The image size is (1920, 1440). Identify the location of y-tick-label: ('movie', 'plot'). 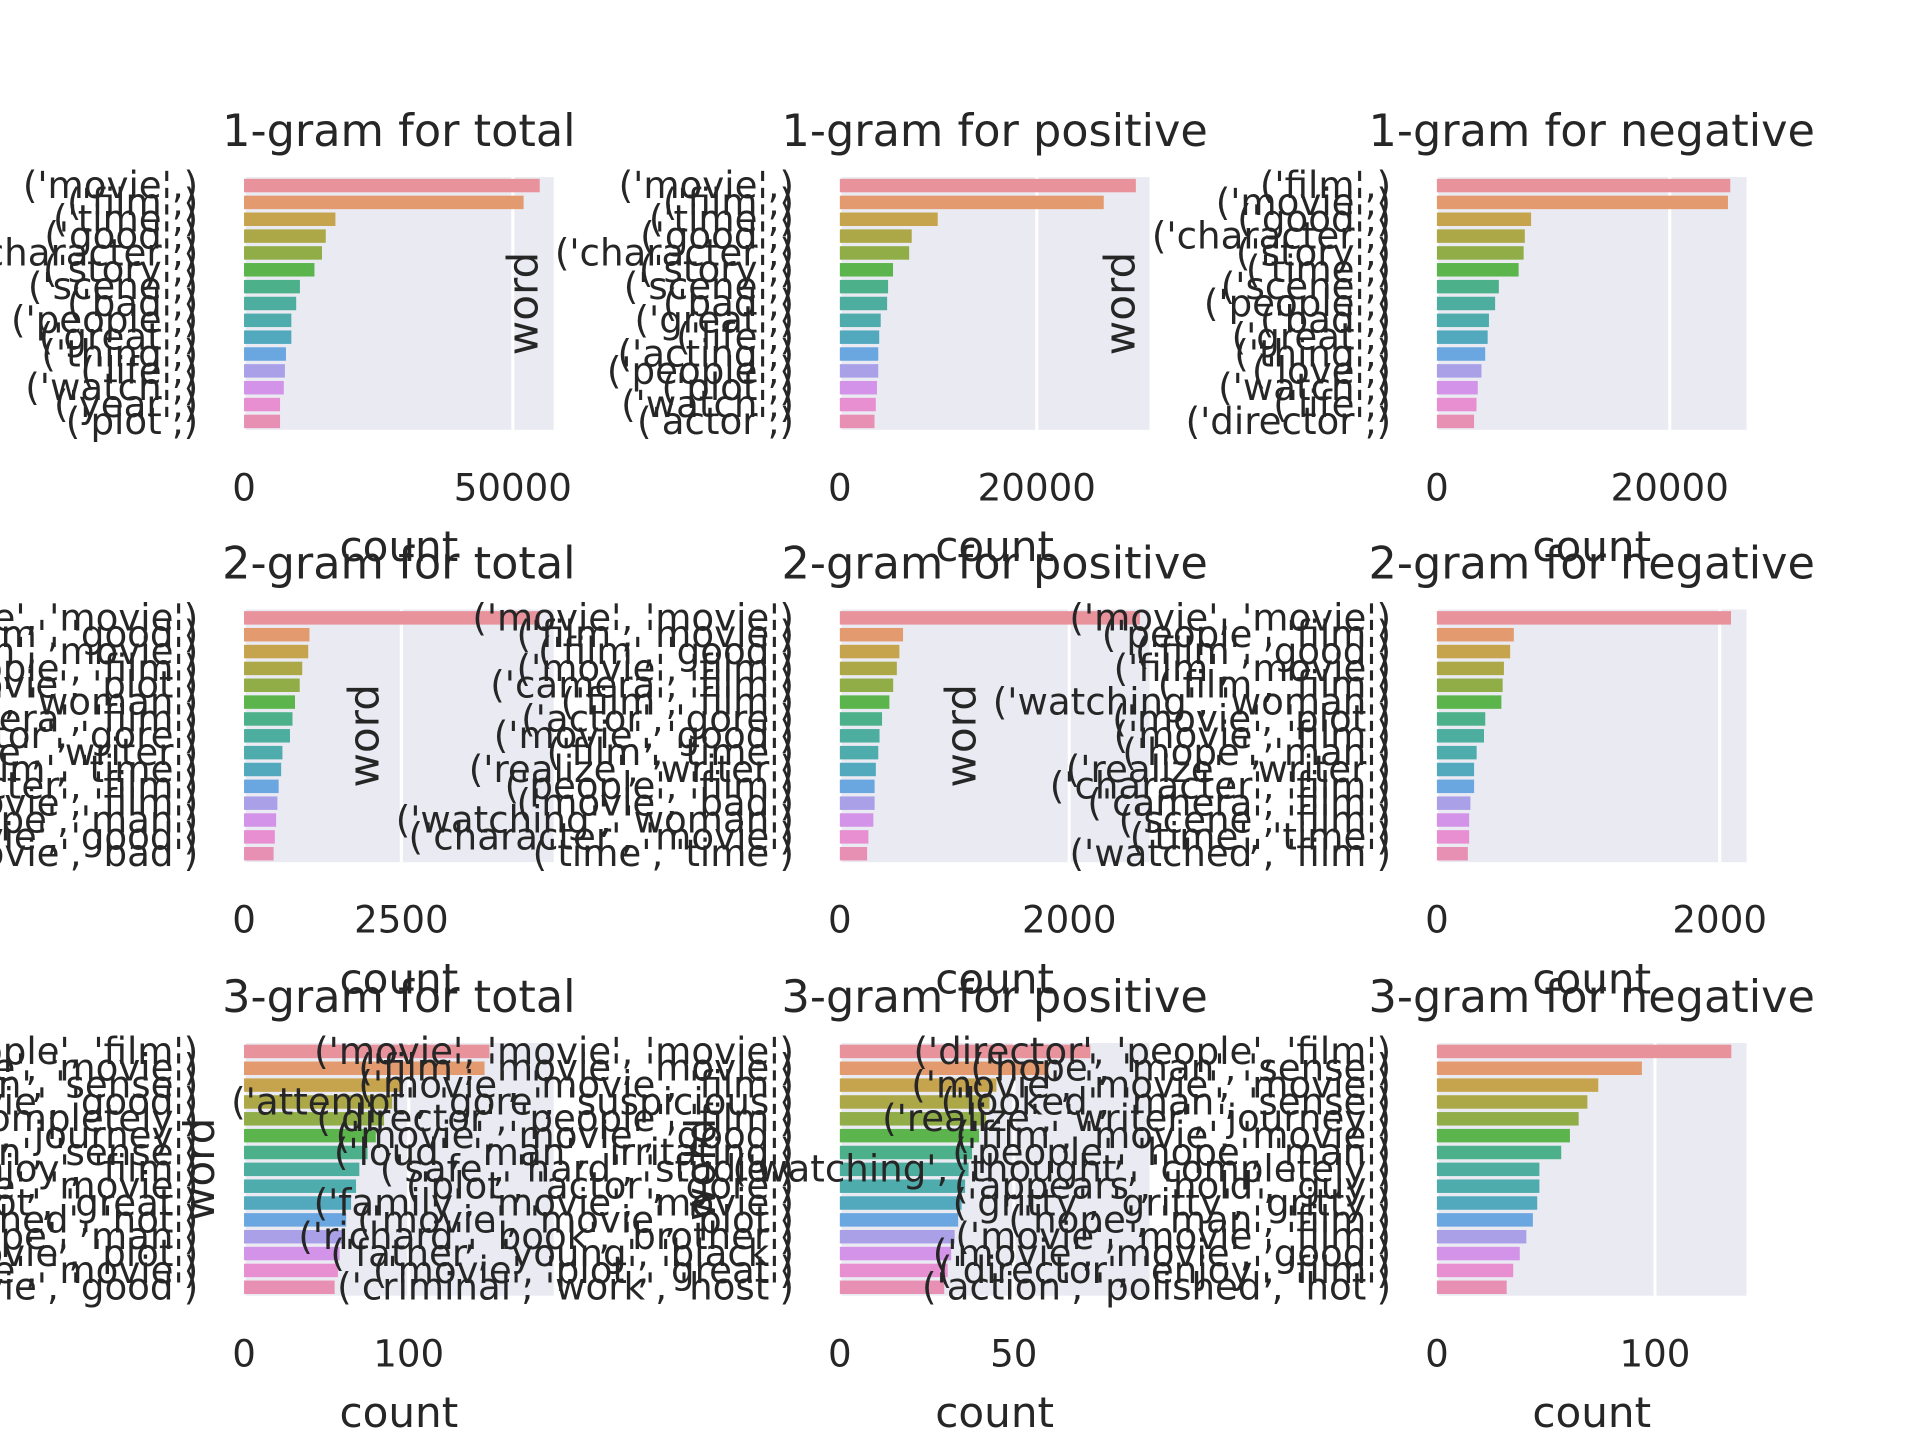
(1251, 718).